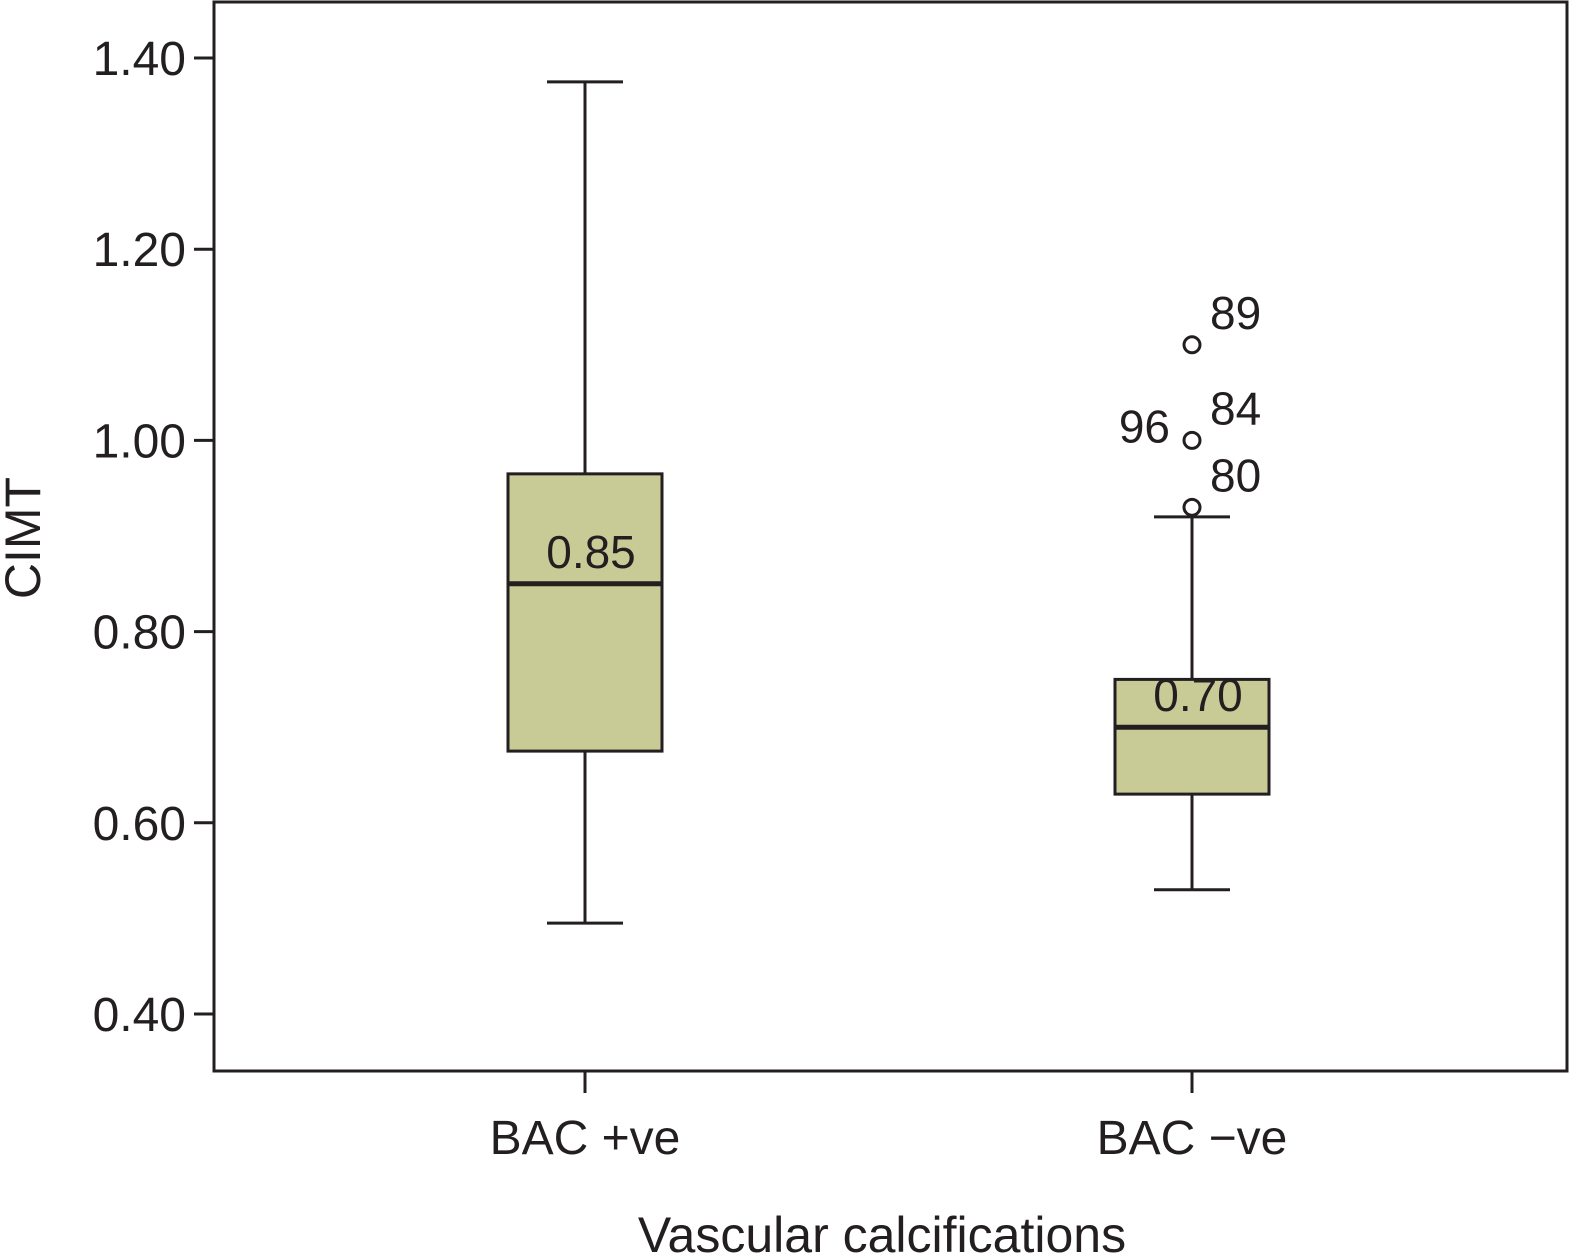  What do you see at coordinates (1192, 1138) in the screenshot?
I see `x-tick-label: BAC −ve` at bounding box center [1192, 1138].